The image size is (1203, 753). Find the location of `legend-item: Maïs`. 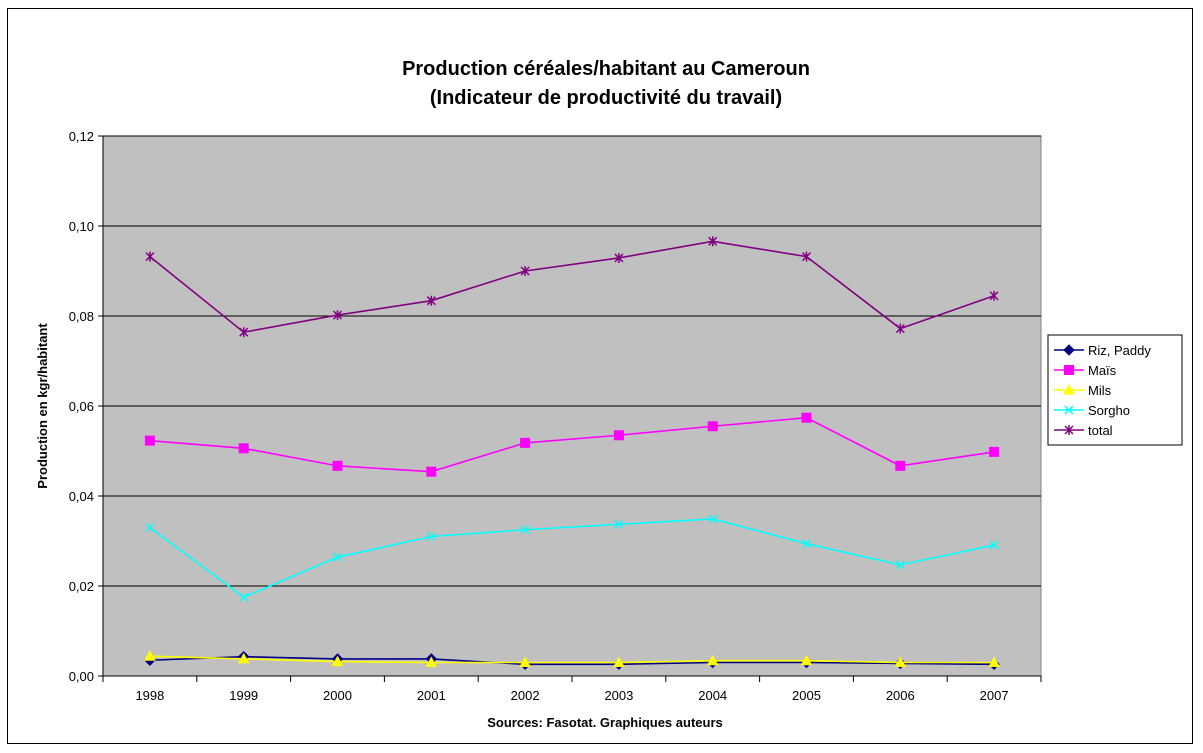

legend-item: Maïs is located at coordinates (1085, 370).